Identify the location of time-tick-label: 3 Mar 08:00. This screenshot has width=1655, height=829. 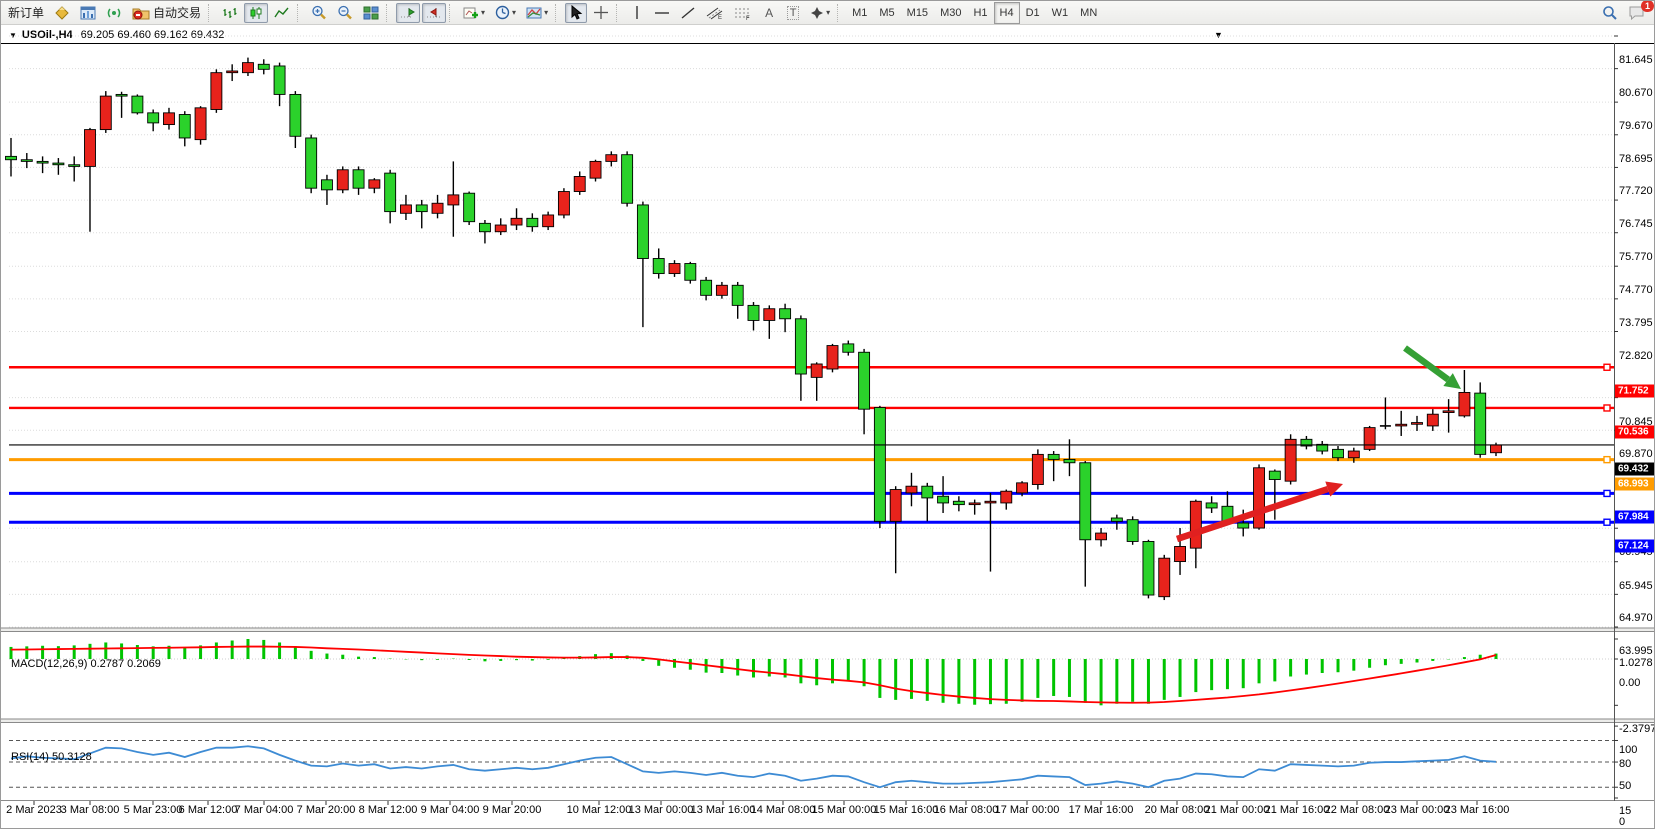
(90, 810).